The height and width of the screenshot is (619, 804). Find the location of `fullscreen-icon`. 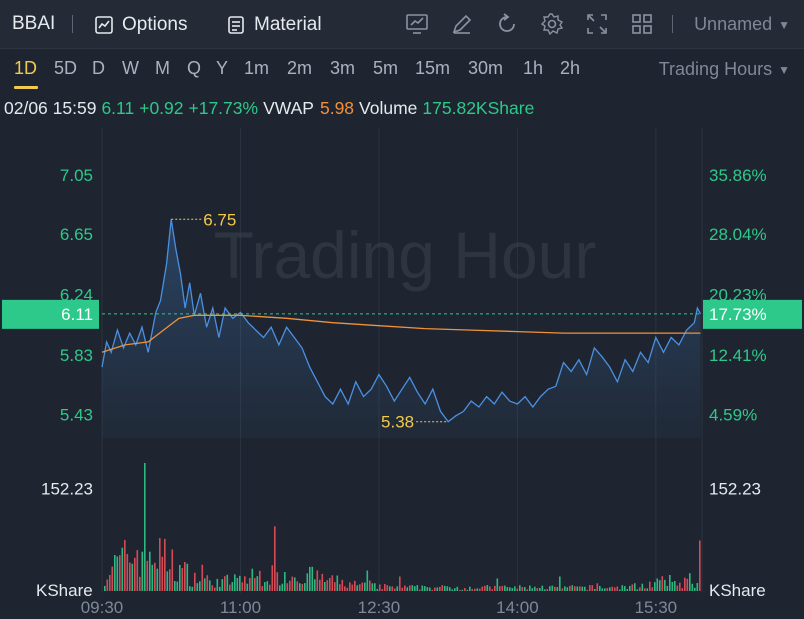

fullscreen-icon is located at coordinates (597, 24).